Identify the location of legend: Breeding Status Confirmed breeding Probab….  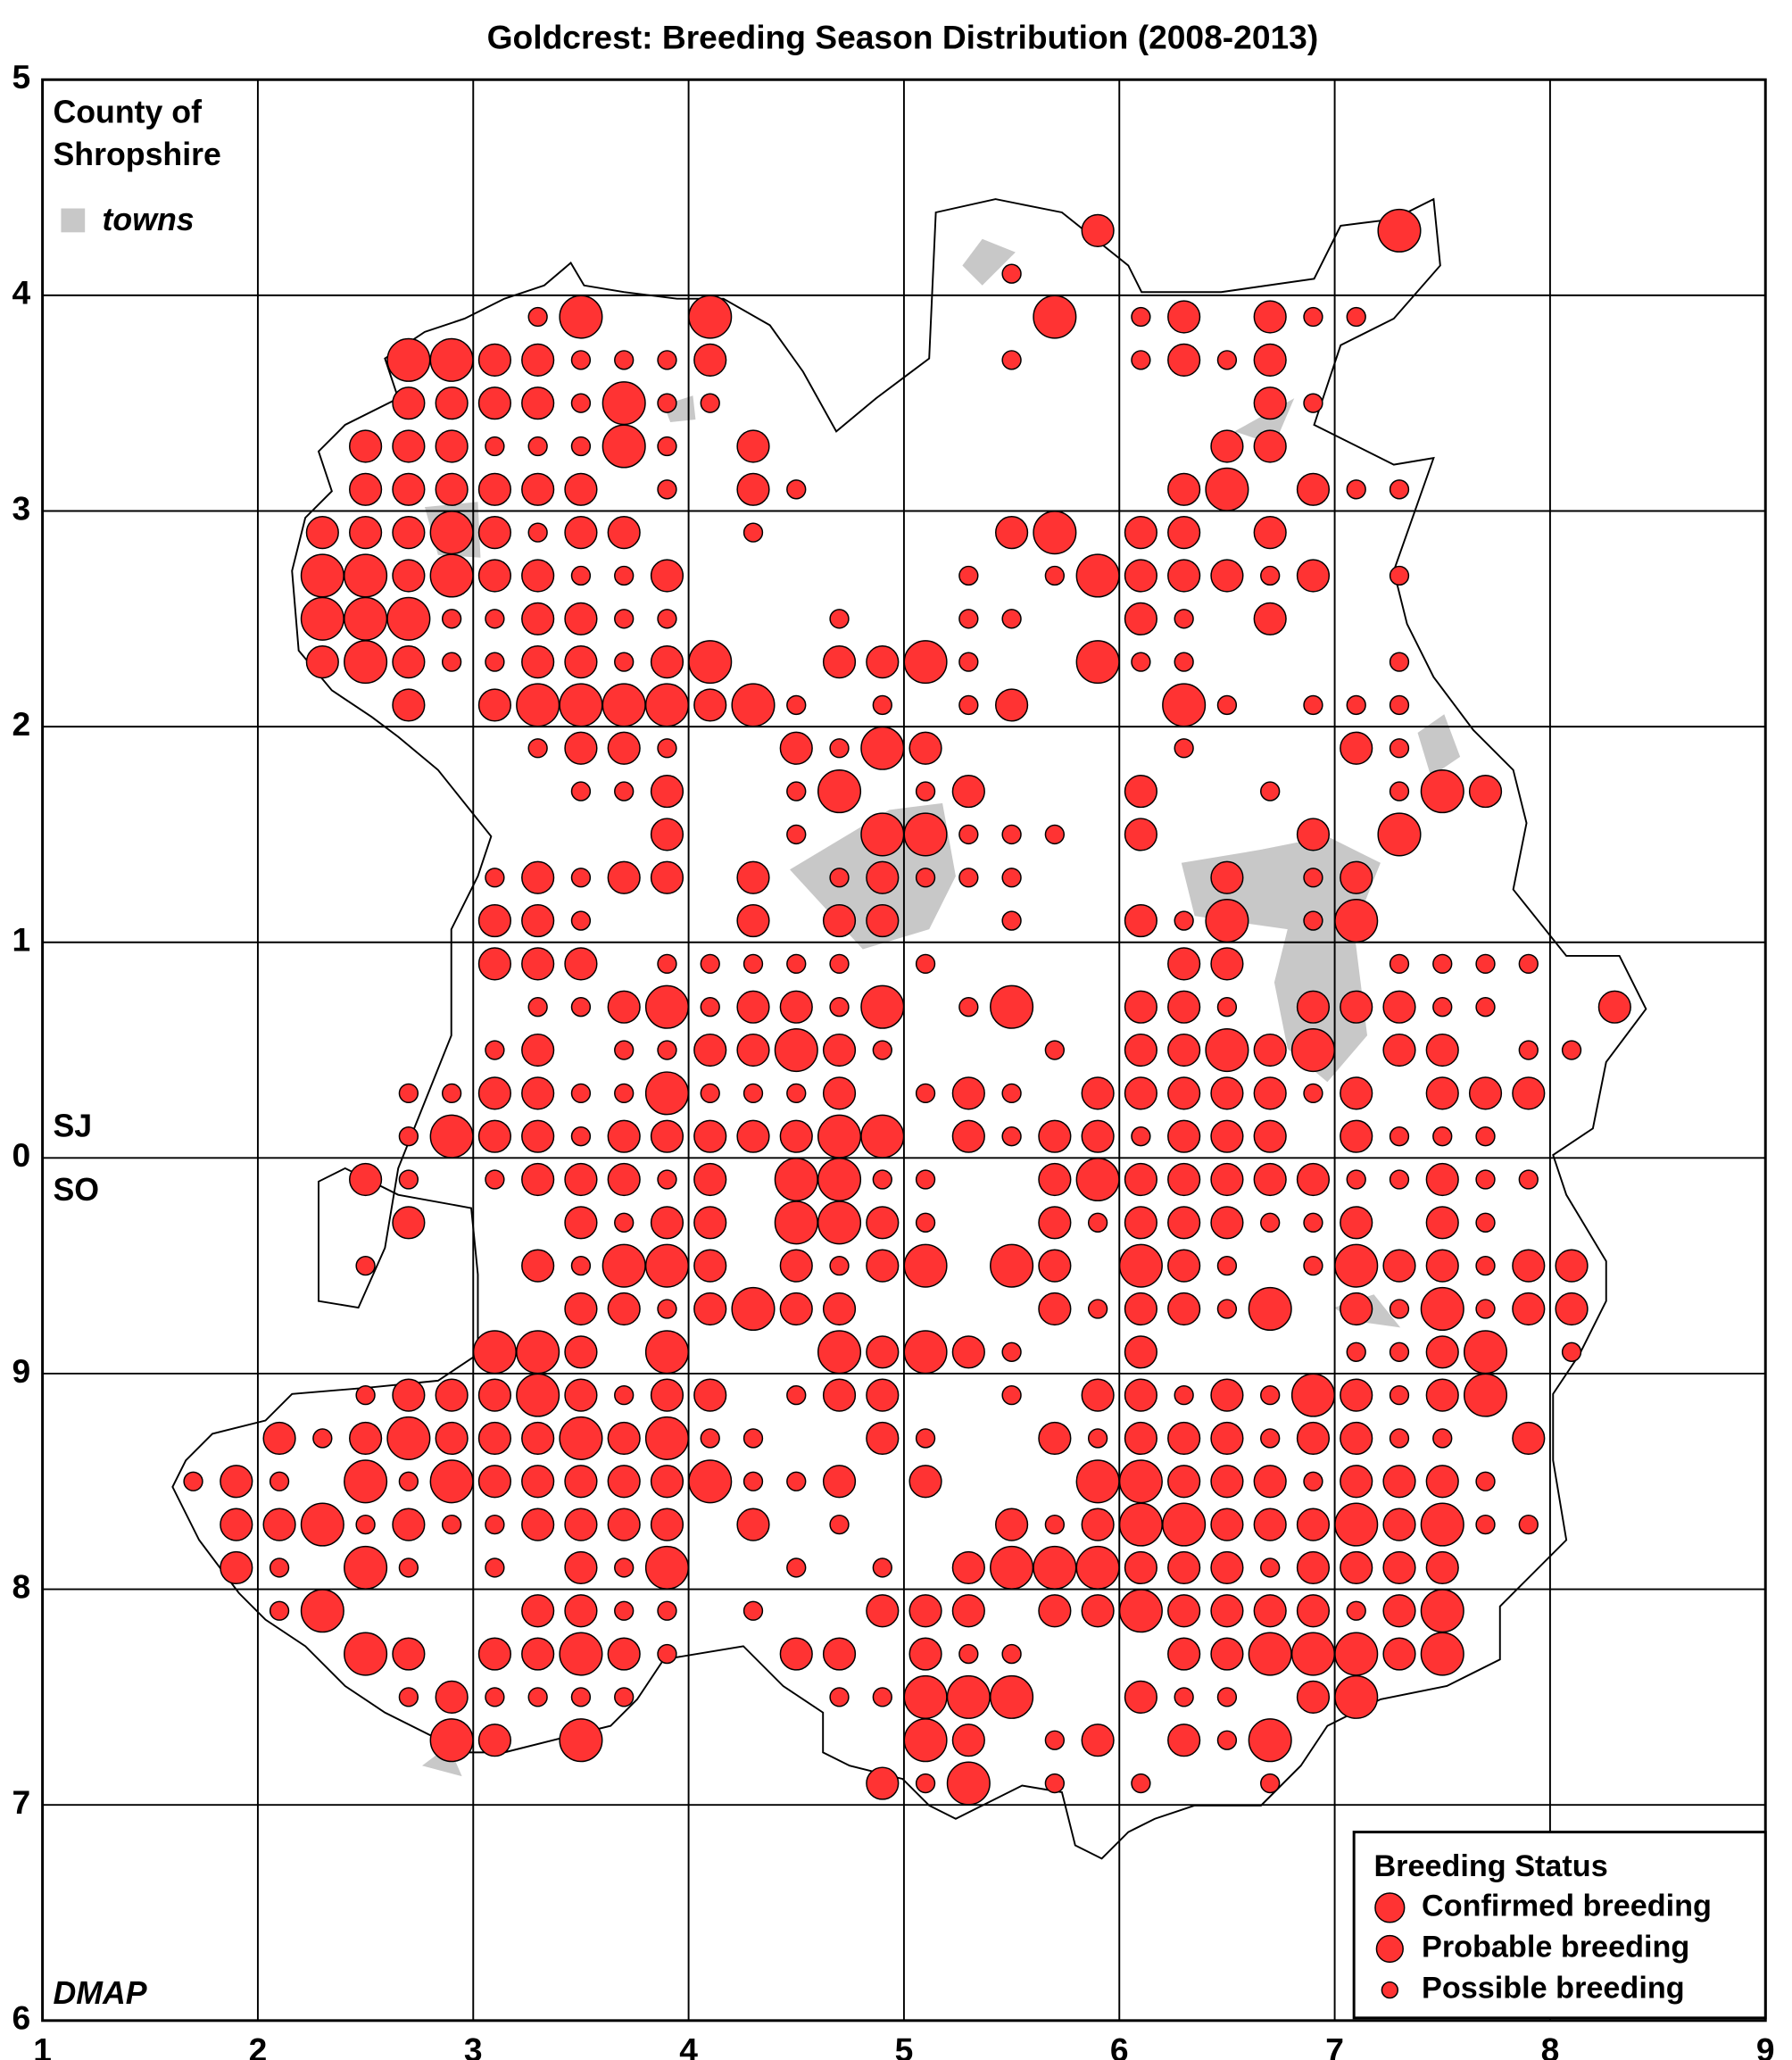
(1559, 1925).